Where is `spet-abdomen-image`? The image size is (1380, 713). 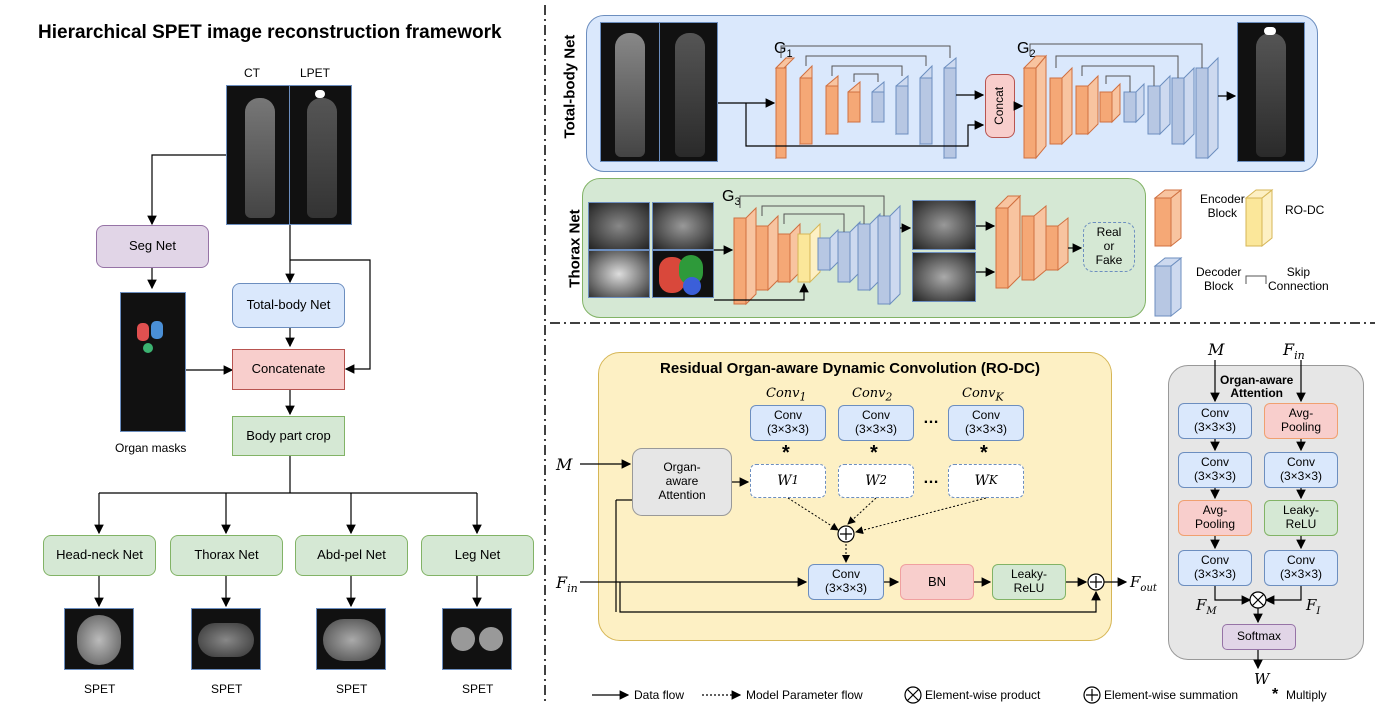 spet-abdomen-image is located at coordinates (351, 639).